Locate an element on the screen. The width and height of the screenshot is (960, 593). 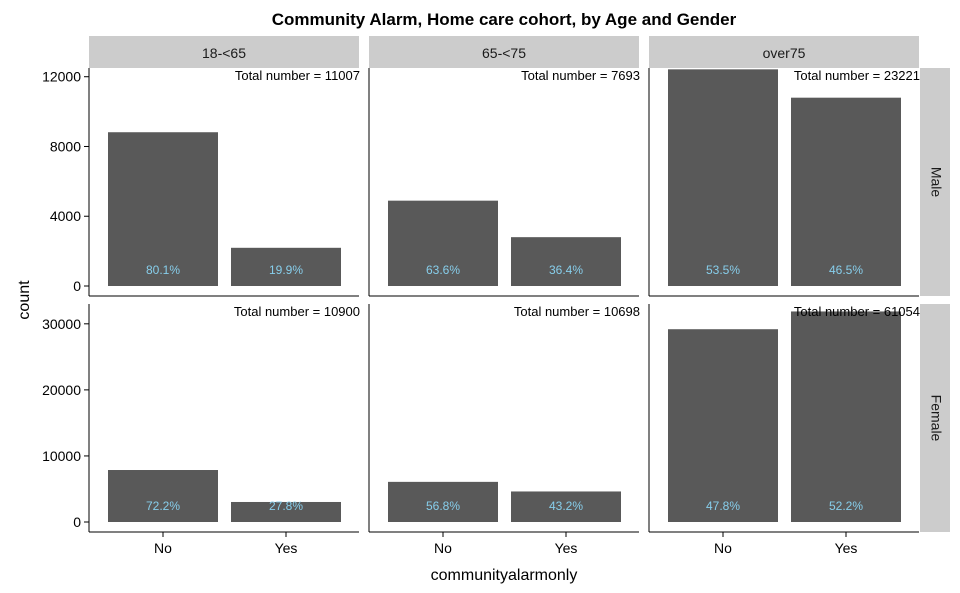
bar-male-1-no is located at coordinates (163, 209).